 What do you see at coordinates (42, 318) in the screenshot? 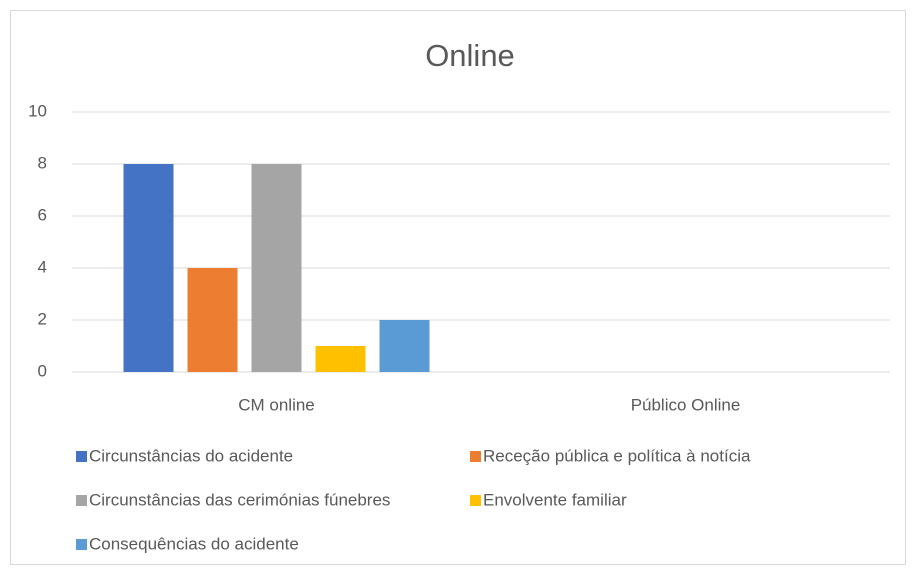
I see `y-tick-label: 2` at bounding box center [42, 318].